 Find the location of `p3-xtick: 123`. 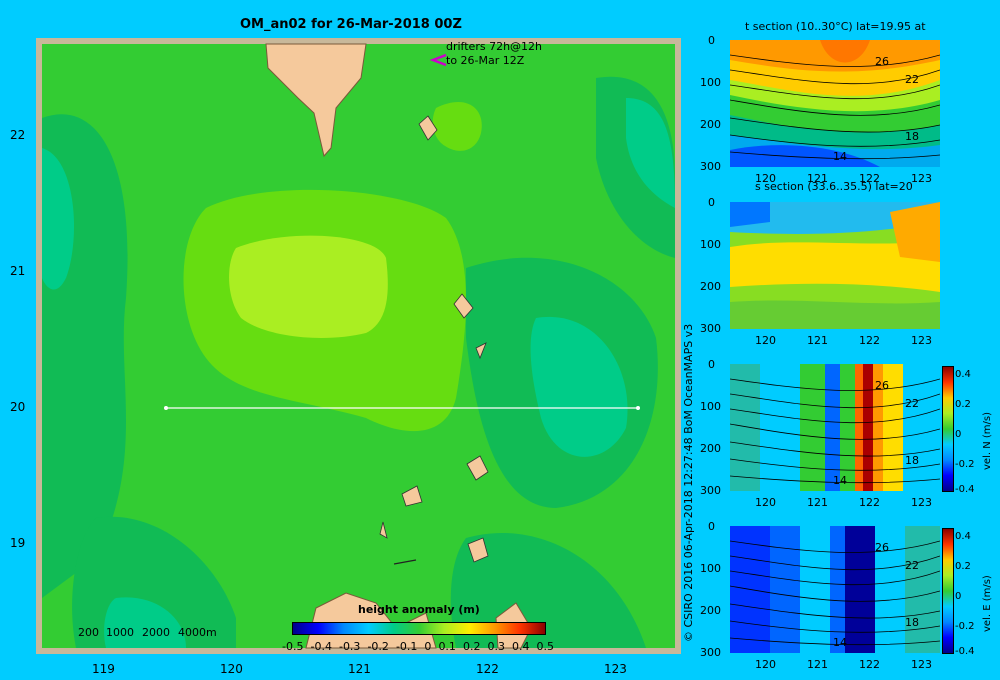

p3-xtick: 123 is located at coordinates (921, 502).